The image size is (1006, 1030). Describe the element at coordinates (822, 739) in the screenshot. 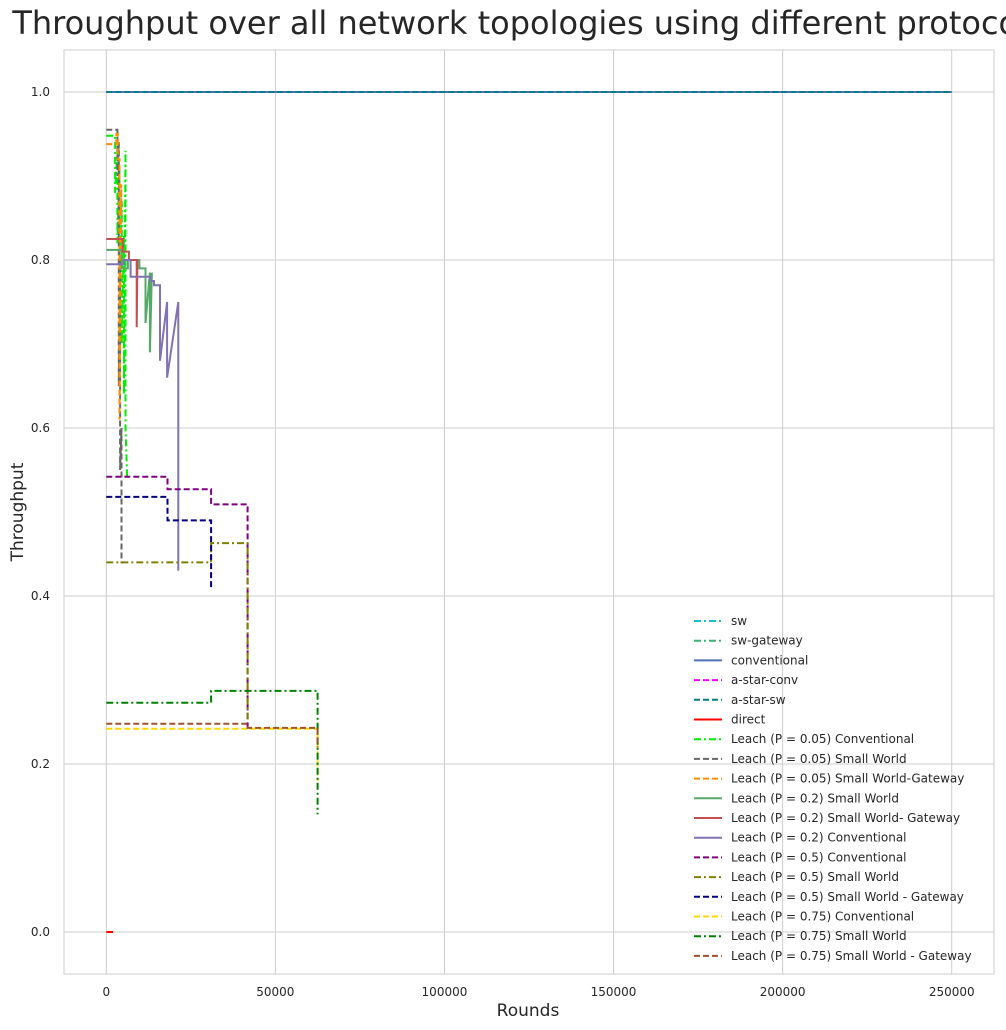

I see `legend-label-6: Leach (P = 0.05) Conventional` at that location.